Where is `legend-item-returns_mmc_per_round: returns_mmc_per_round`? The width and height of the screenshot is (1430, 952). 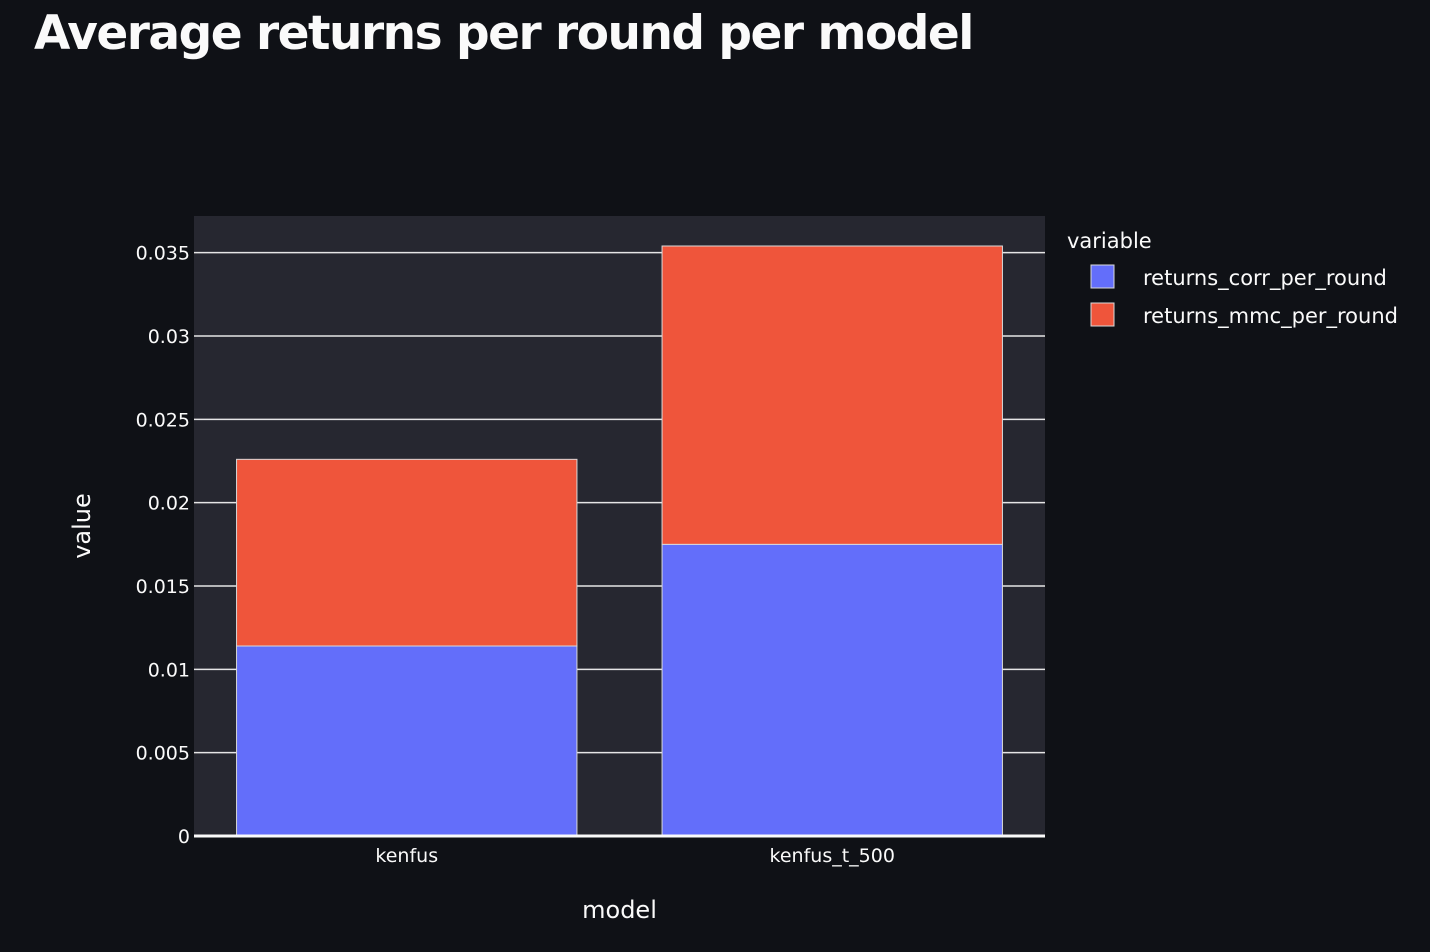 legend-item-returns_mmc_per_round: returns_mmc_per_round is located at coordinates (1244, 315).